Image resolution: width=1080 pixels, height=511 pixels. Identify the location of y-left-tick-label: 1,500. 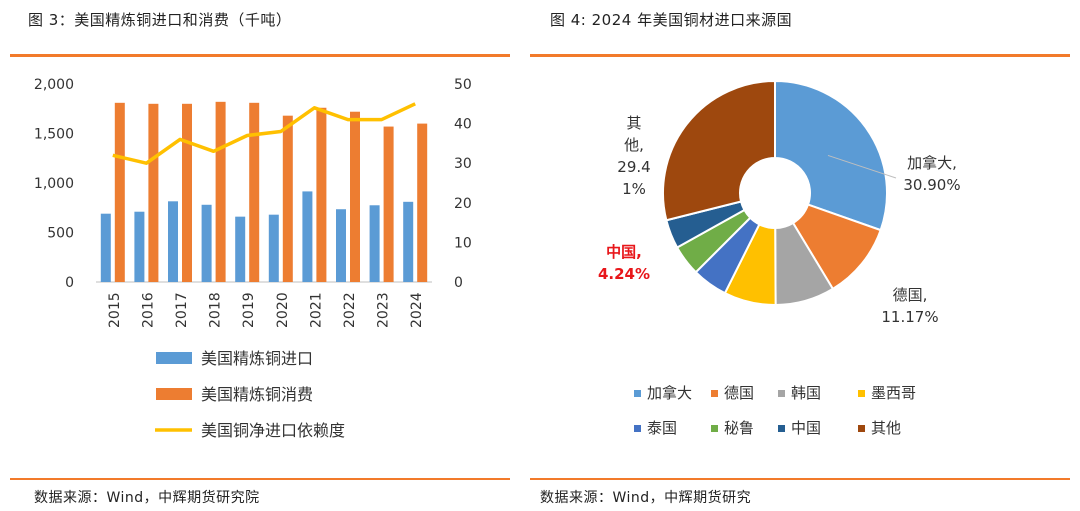
(54, 135).